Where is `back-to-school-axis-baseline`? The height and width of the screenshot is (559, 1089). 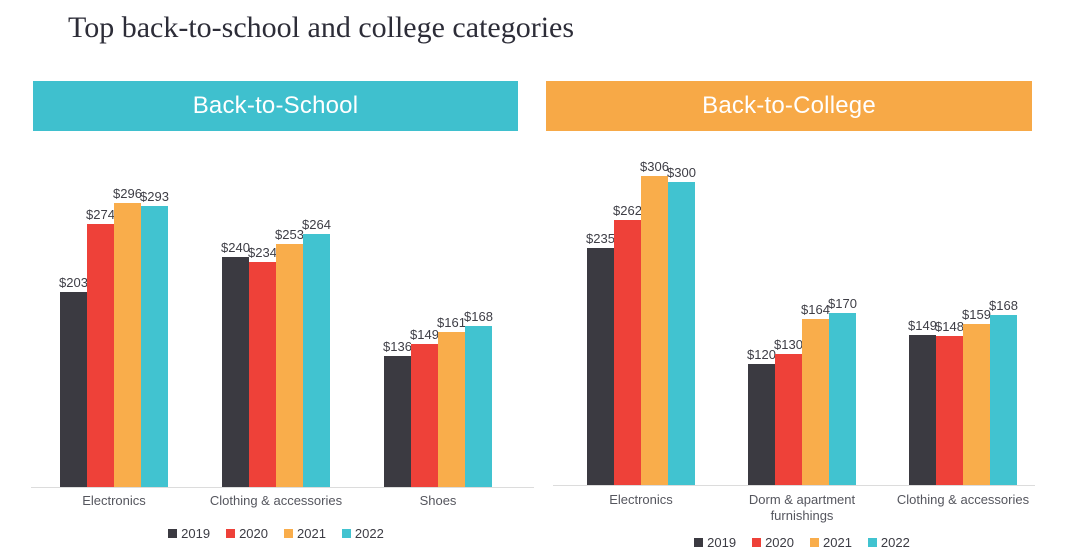
back-to-school-axis-baseline is located at coordinates (282, 487).